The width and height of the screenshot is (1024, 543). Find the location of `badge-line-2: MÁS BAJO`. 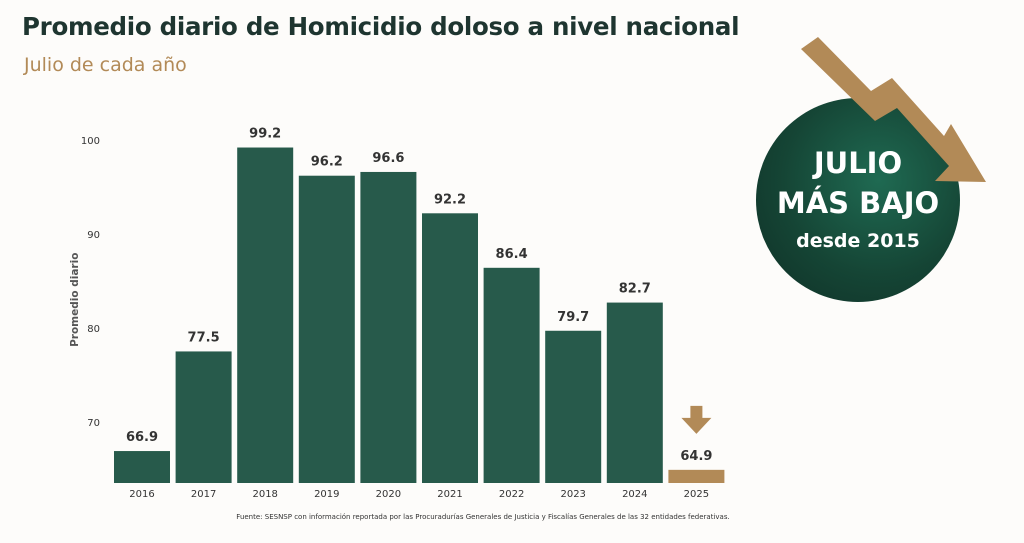

badge-line-2: MÁS BAJO is located at coordinates (858, 203).